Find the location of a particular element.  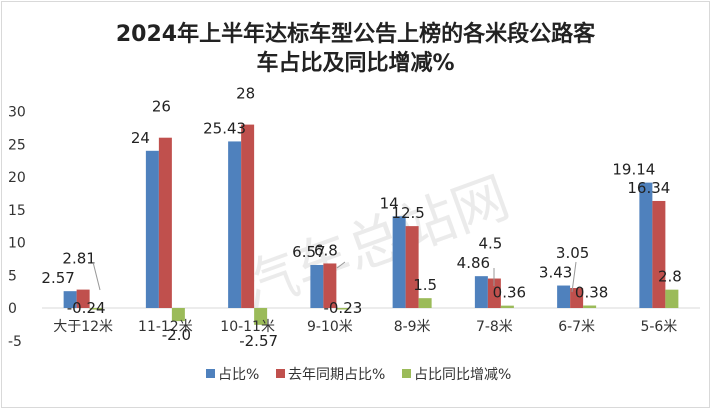

chart-title-line-1: 2024年上半年达标车型公告上榜的各米段公路客 is located at coordinates (355, 34).